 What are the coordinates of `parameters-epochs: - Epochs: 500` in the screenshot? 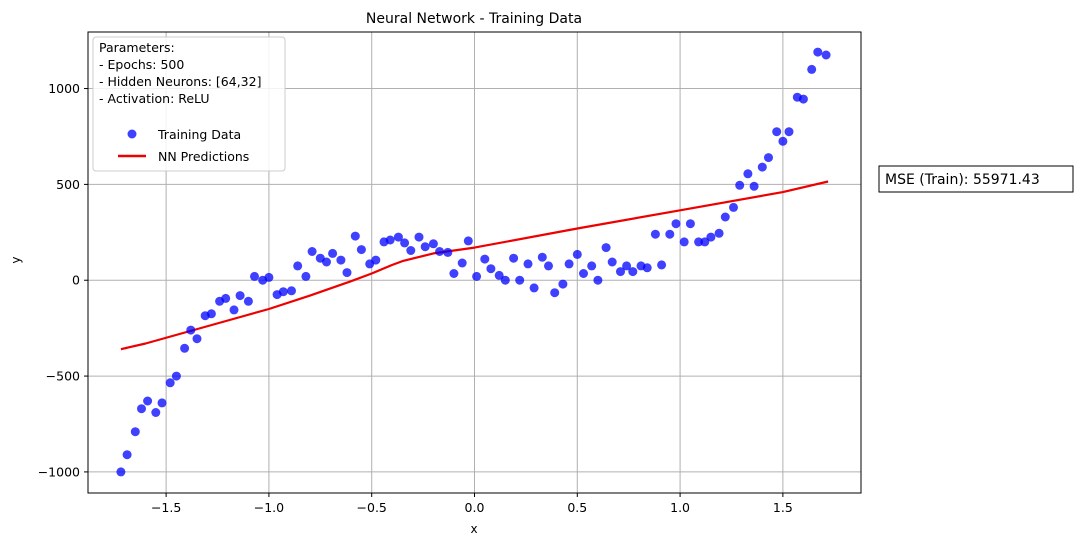 It's located at (141, 64).